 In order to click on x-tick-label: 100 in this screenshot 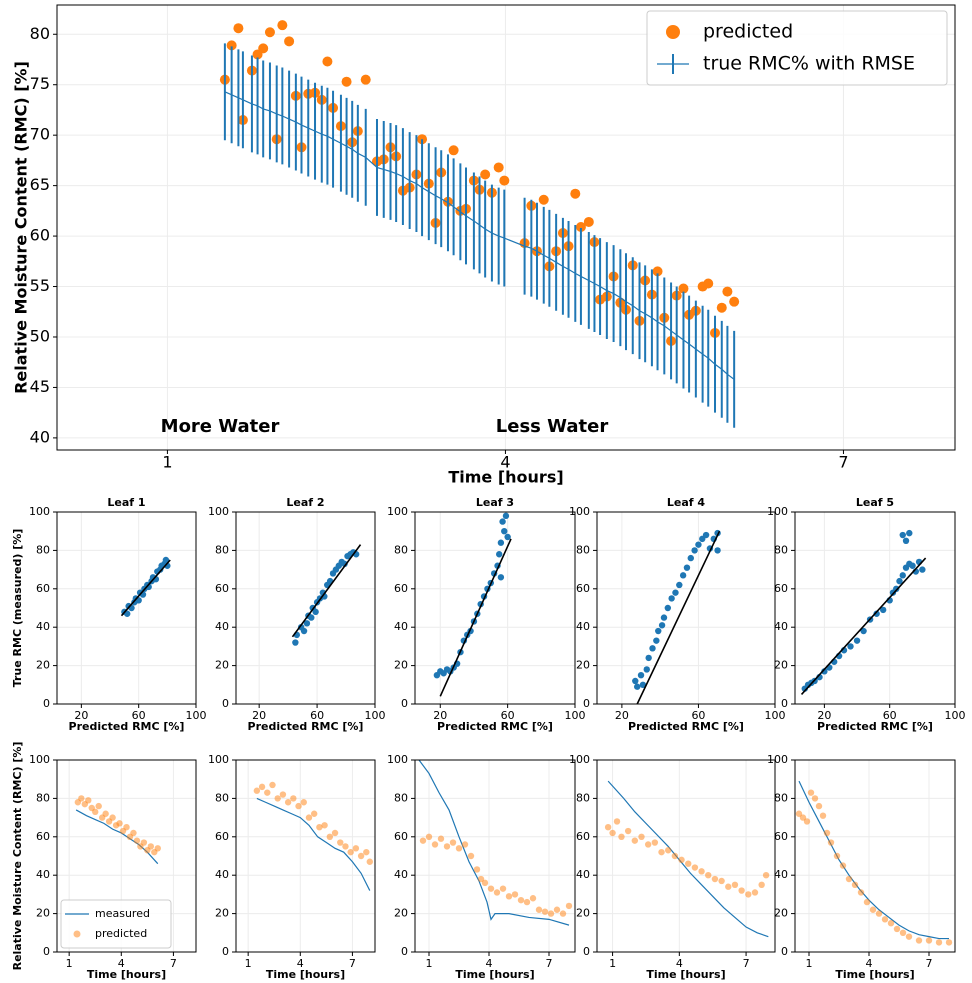, I will do `click(955, 715)`.